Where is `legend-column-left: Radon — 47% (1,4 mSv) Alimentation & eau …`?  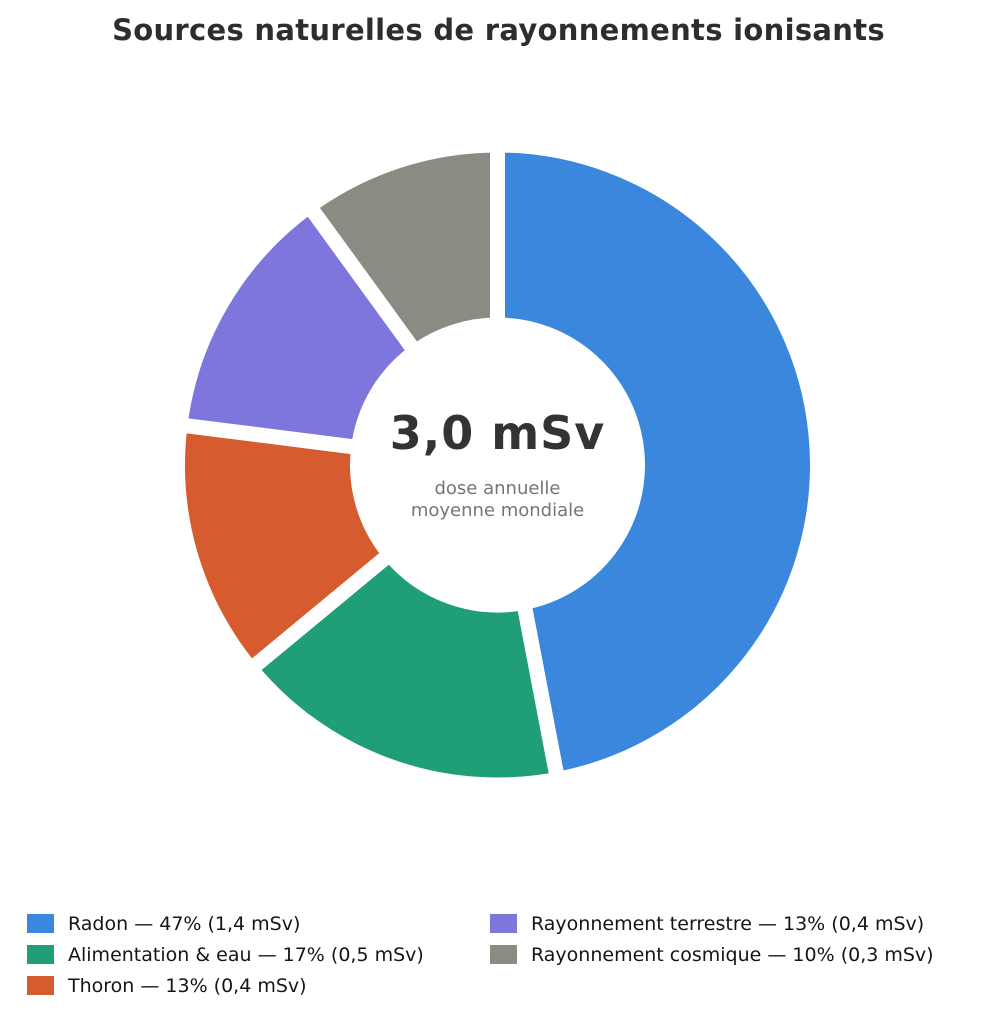
legend-column-left: Radon — 47% (1,4 mSv) Alimentation & eau … is located at coordinates (225, 959).